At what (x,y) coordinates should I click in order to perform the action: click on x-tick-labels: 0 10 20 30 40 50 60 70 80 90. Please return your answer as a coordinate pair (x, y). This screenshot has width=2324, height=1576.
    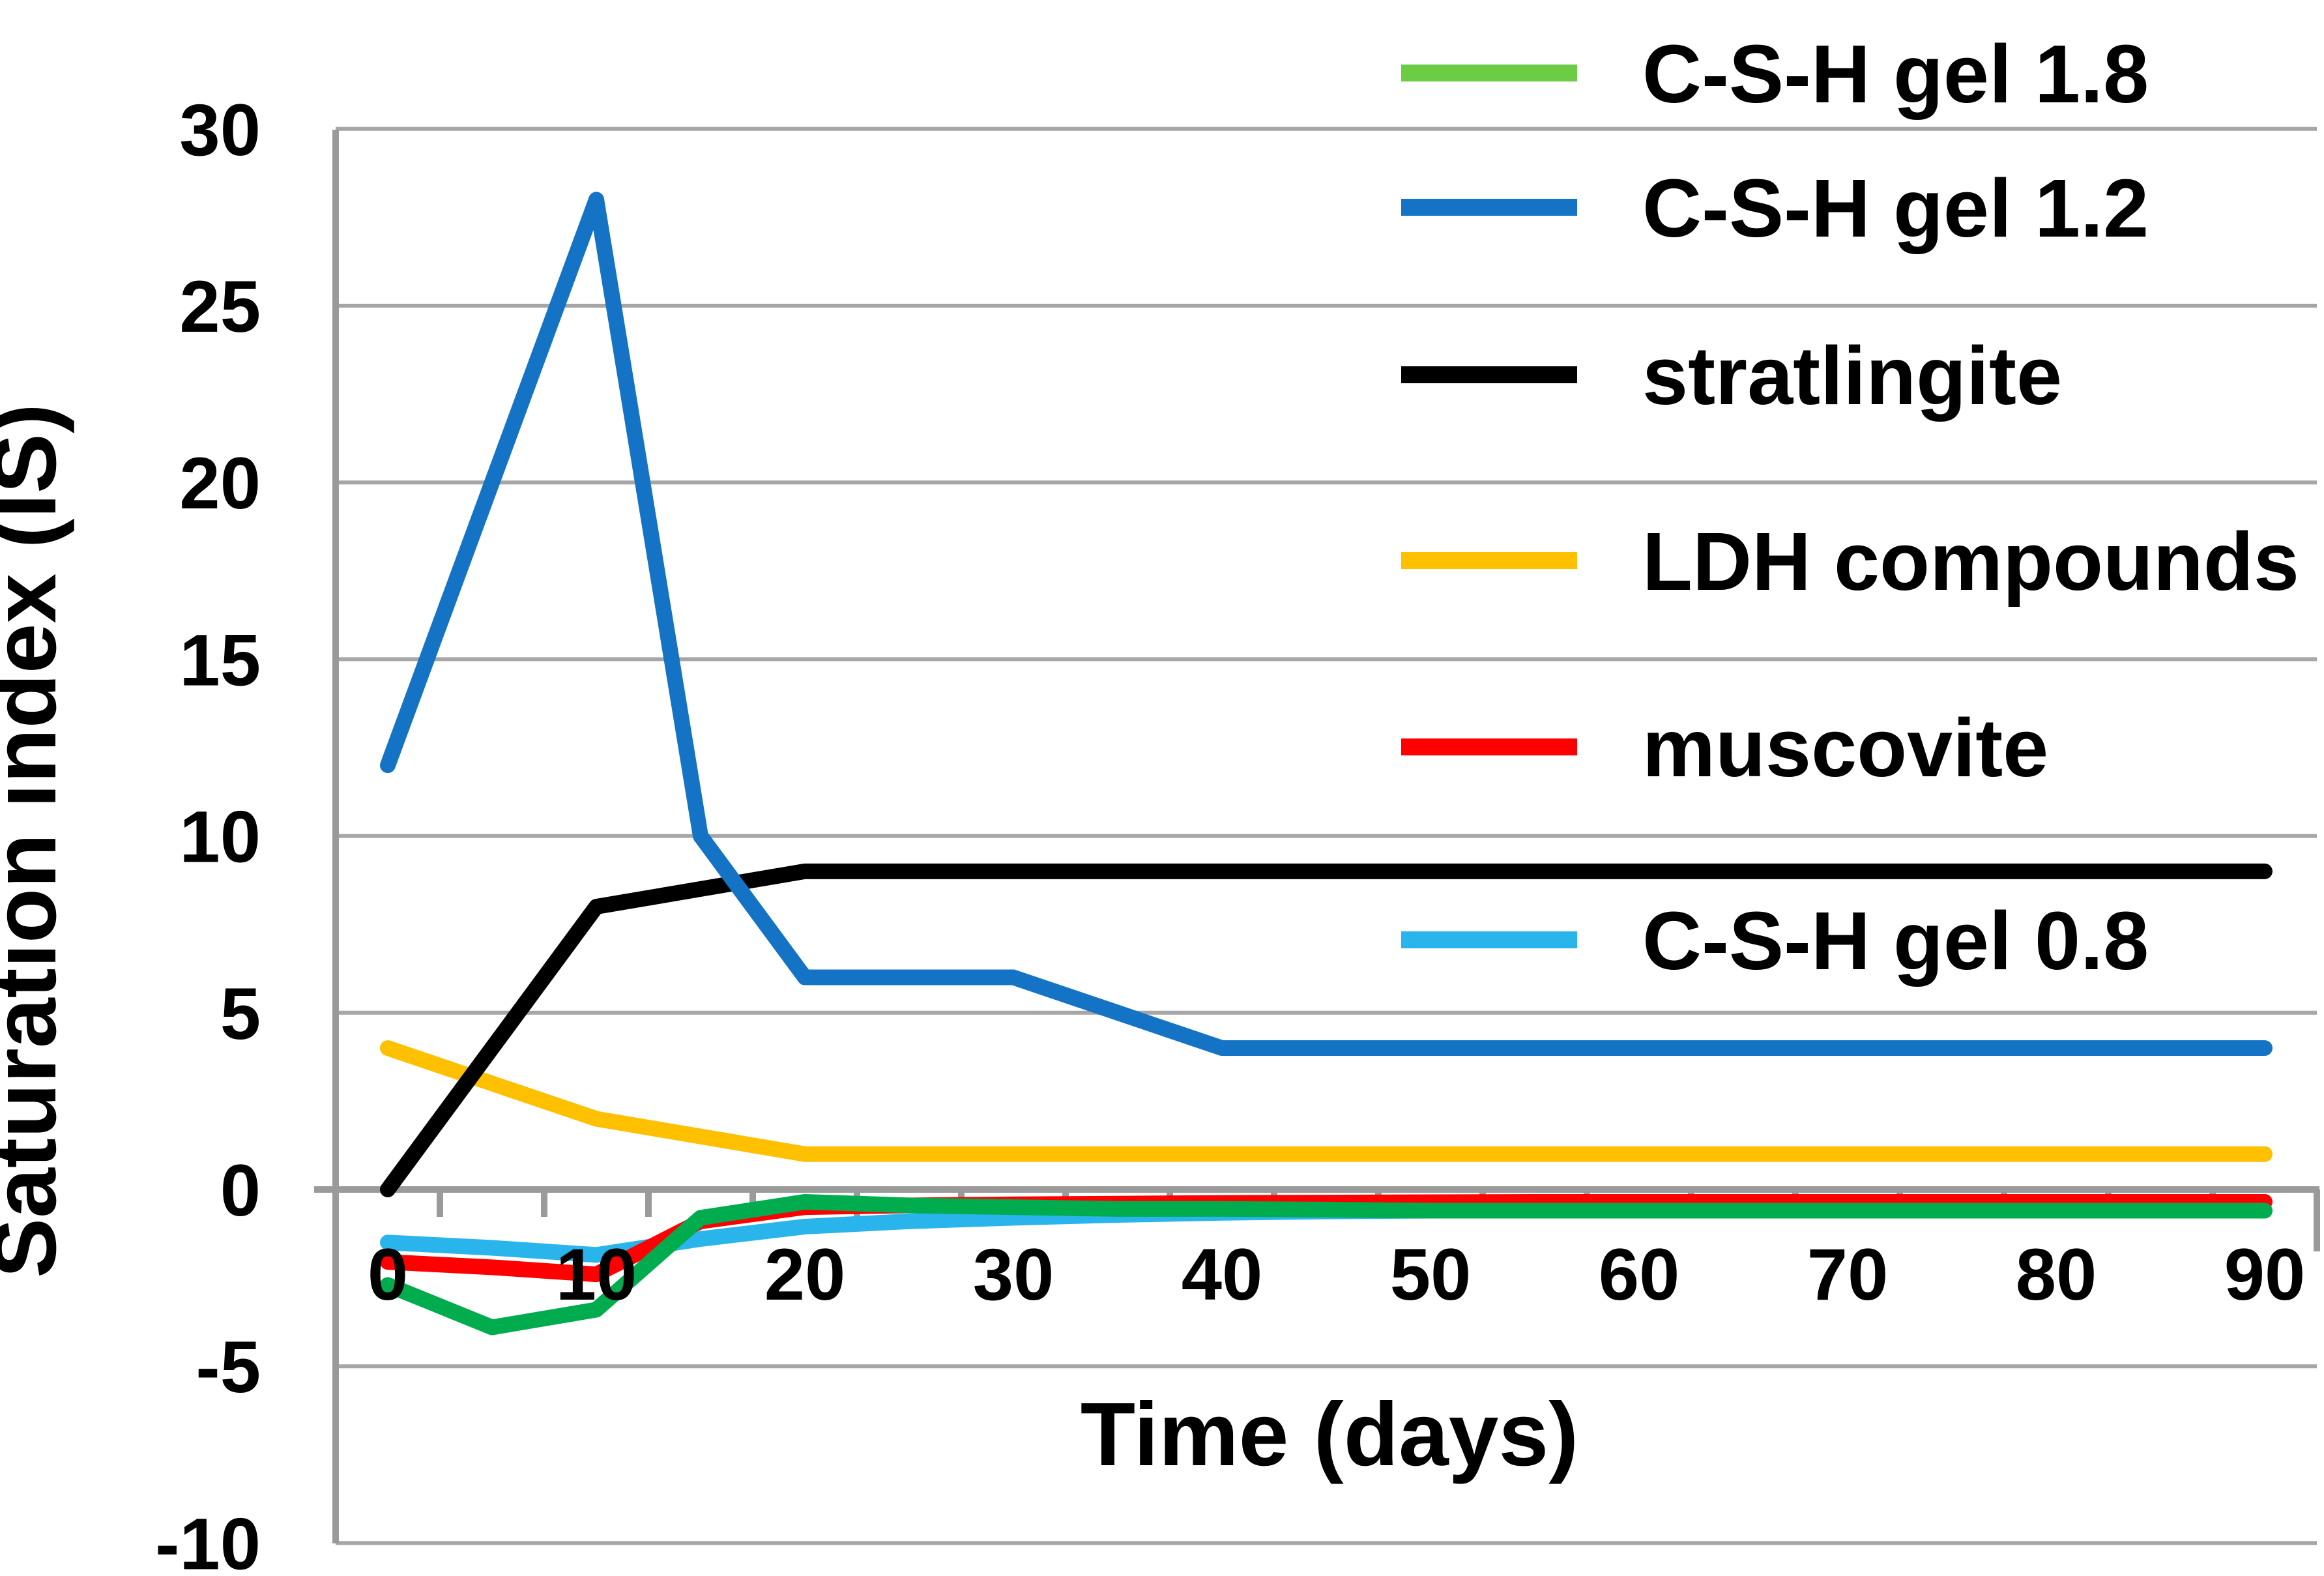
    Looking at the image, I should click on (1336, 1274).